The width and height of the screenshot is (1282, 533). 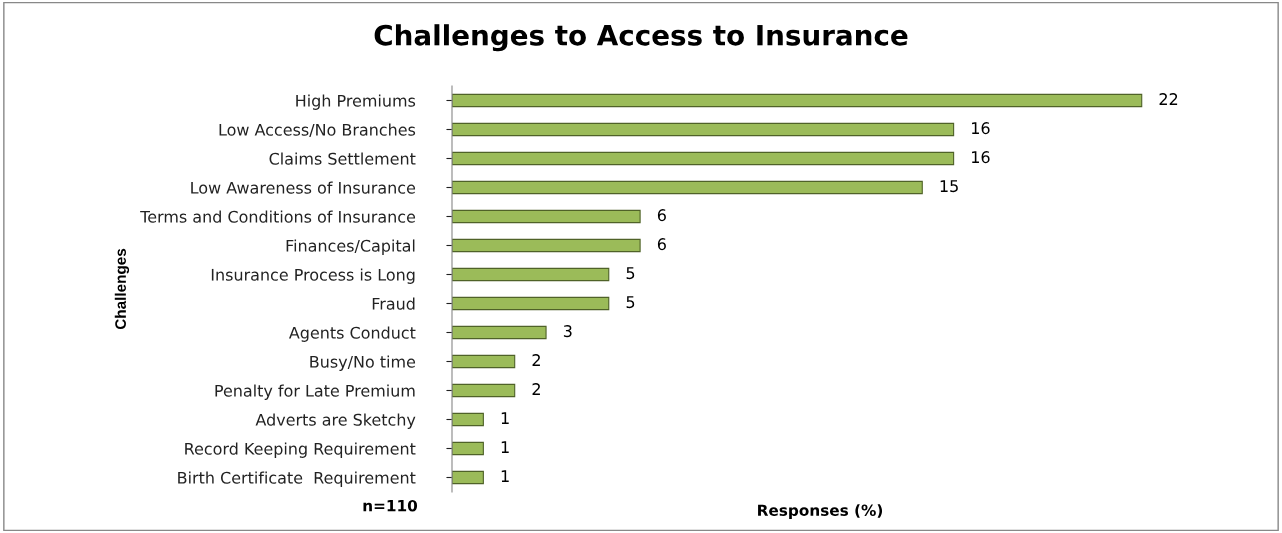 What do you see at coordinates (390, 505) in the screenshot?
I see `text: n=110` at bounding box center [390, 505].